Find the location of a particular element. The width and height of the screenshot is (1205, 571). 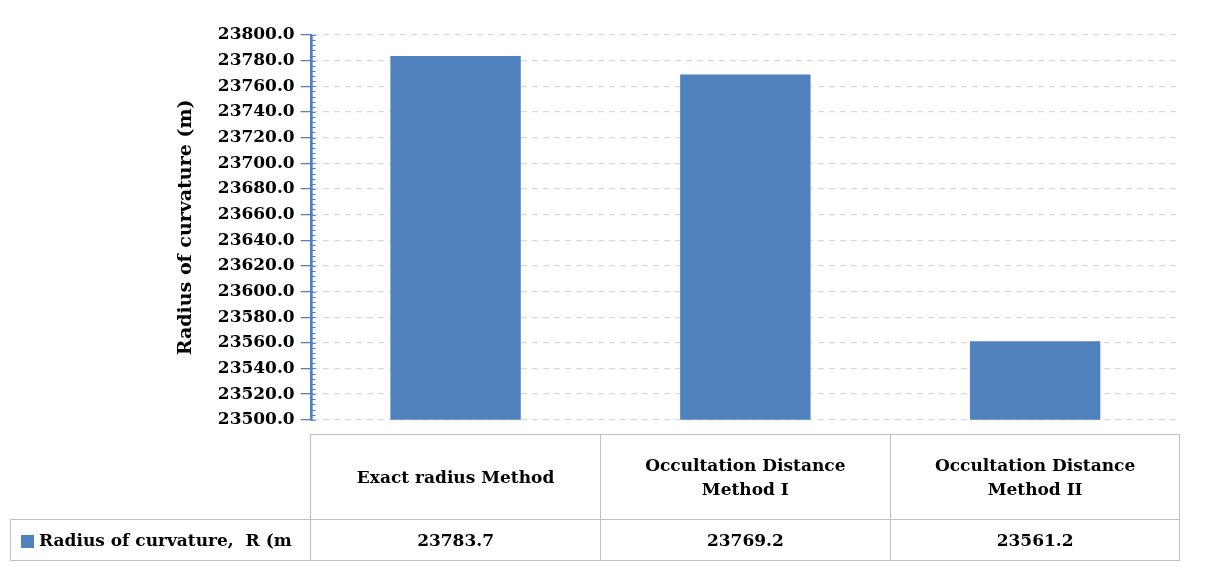

y-tick-label: 23740.0 is located at coordinates (256, 110).